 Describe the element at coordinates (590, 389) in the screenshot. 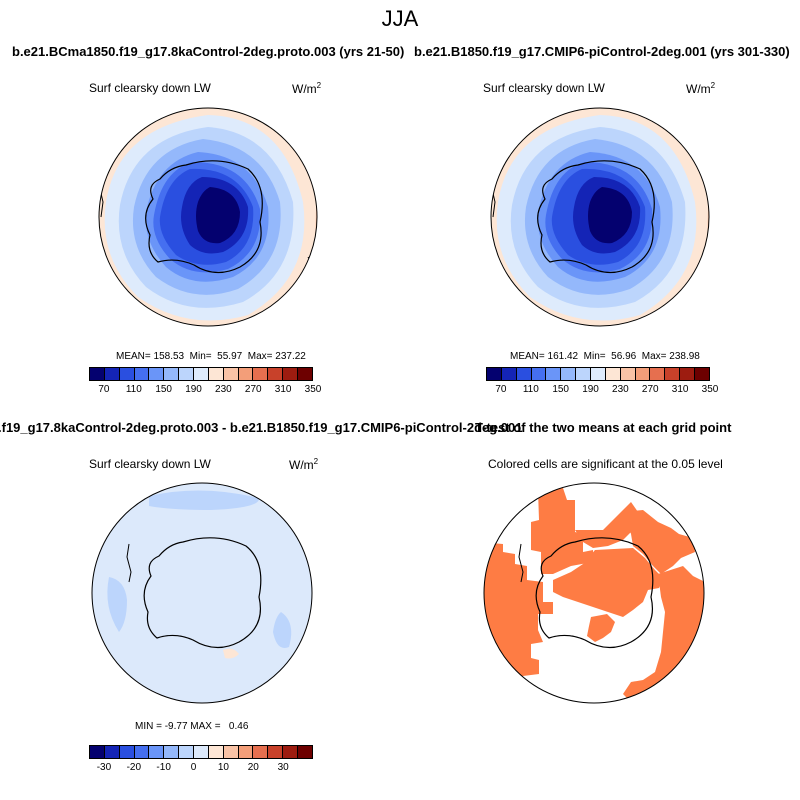

I see `colorbar-tick-label: 190` at that location.